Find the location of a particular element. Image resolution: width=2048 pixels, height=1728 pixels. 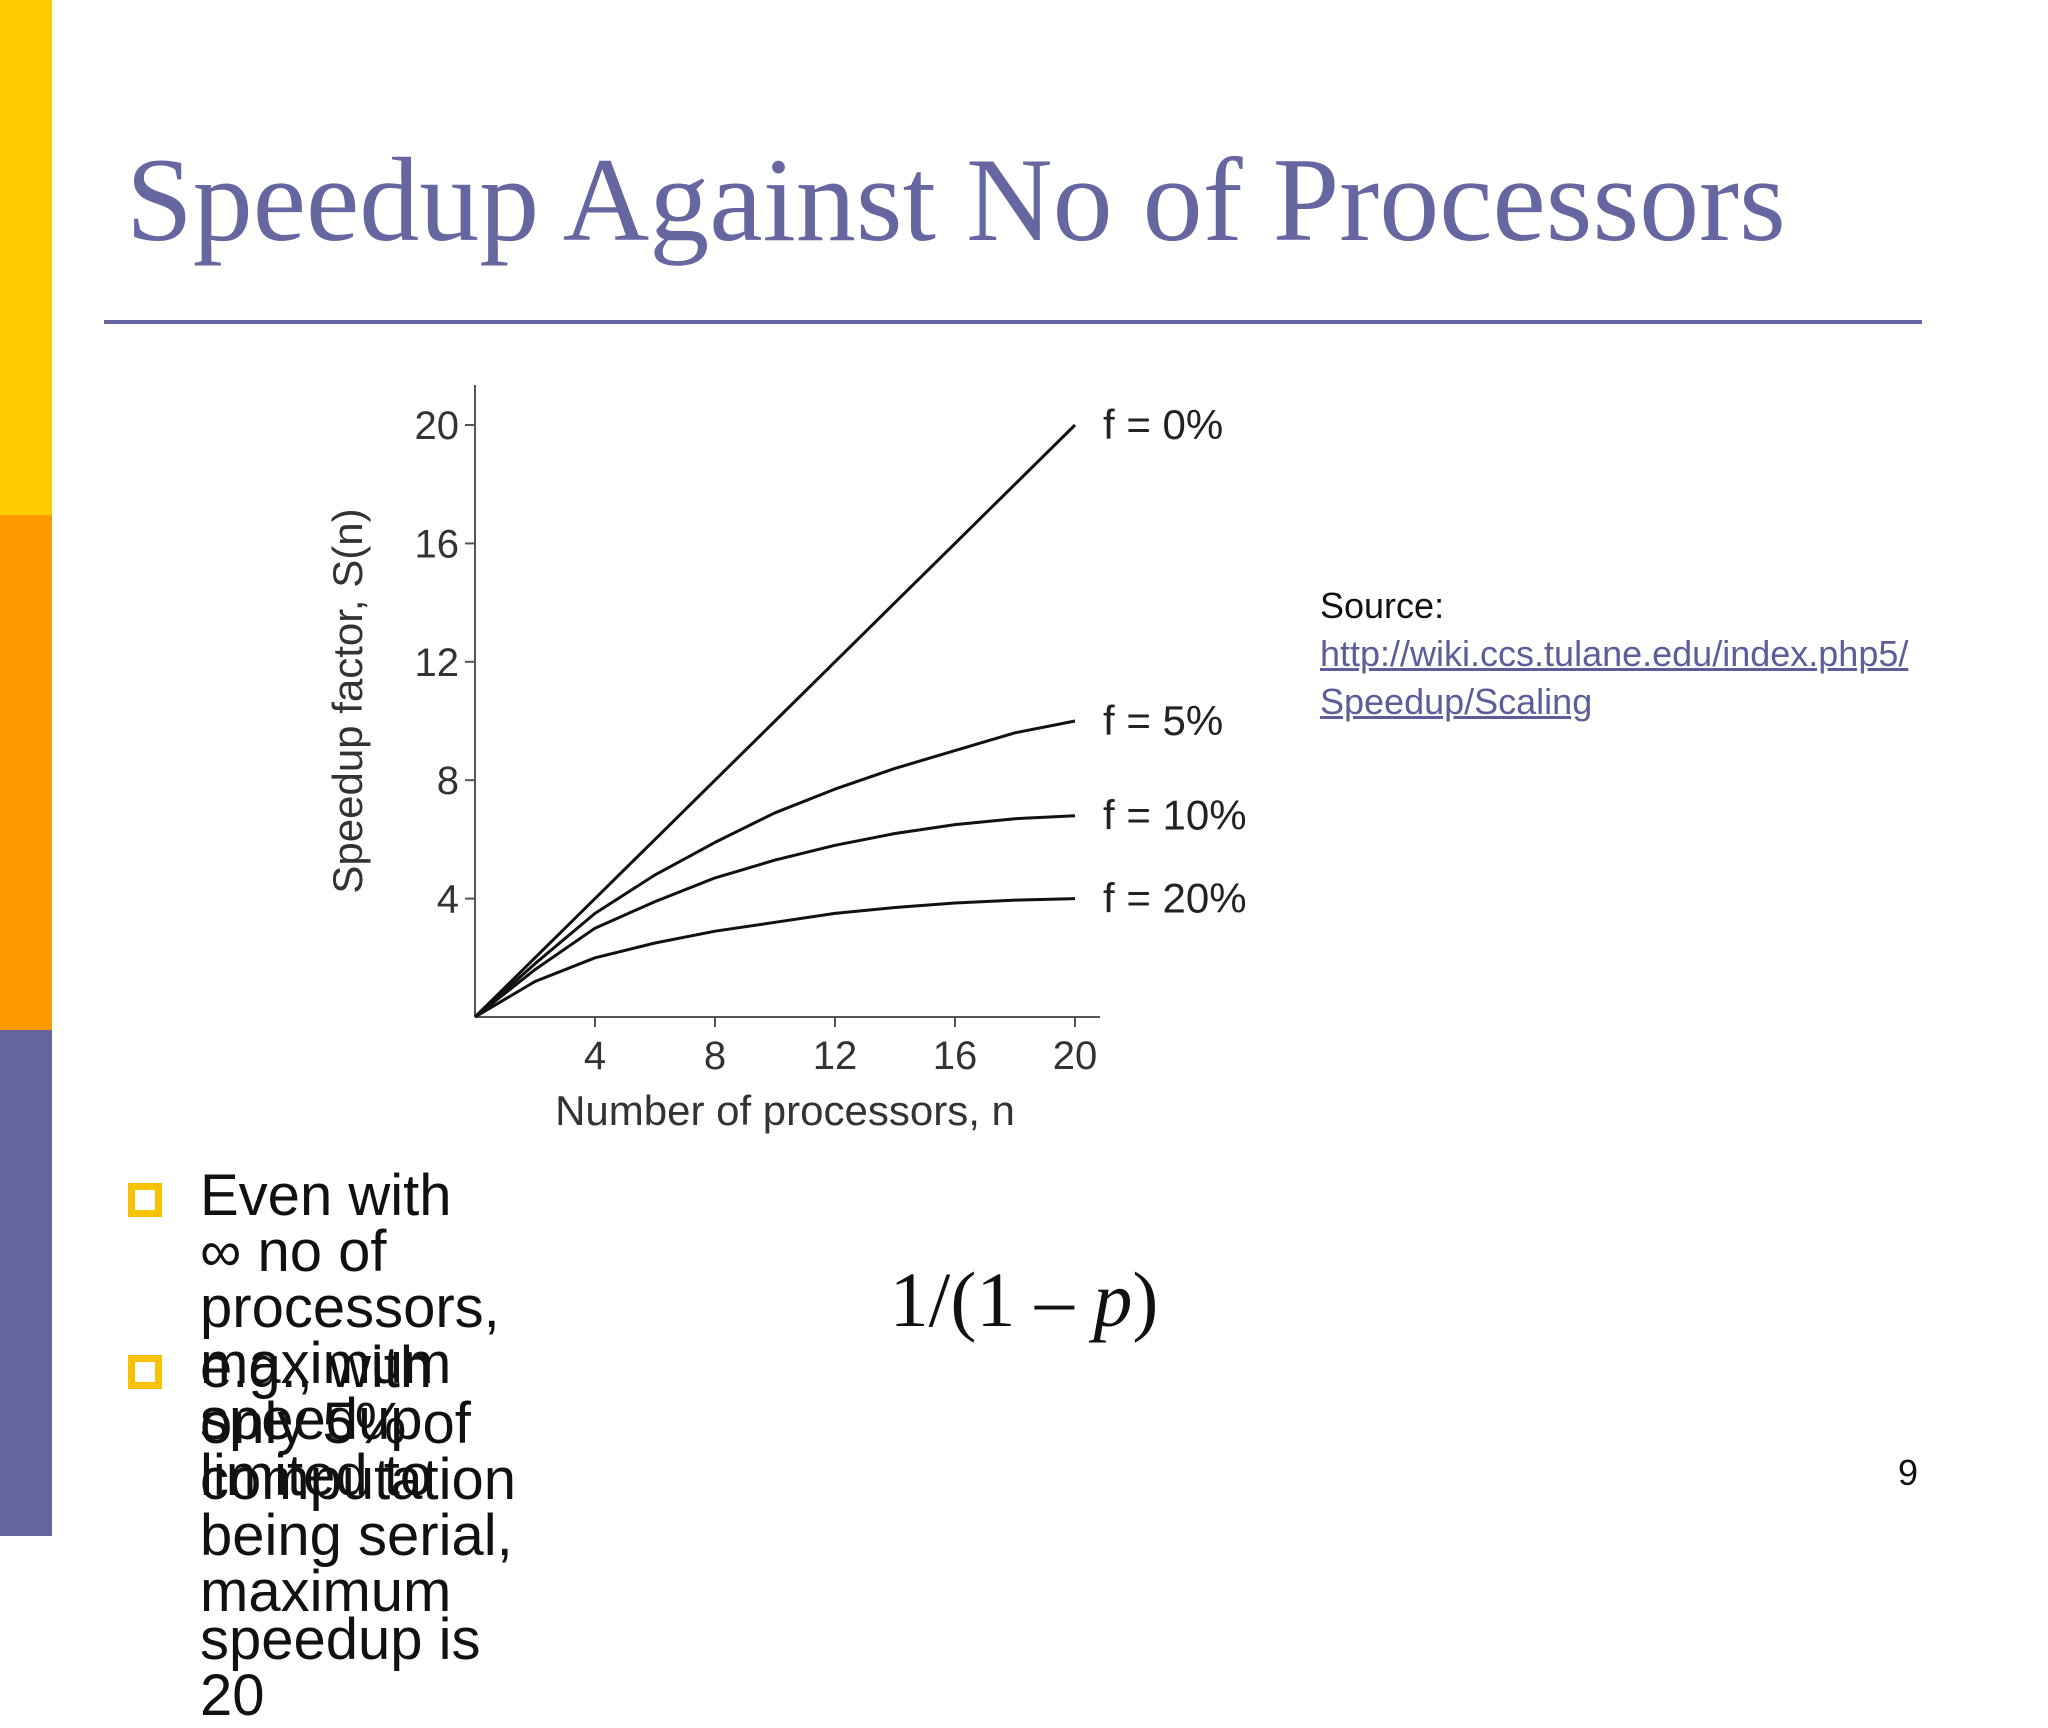

y-axis-label: Speedup factor, S(n) is located at coordinates (347, 700).